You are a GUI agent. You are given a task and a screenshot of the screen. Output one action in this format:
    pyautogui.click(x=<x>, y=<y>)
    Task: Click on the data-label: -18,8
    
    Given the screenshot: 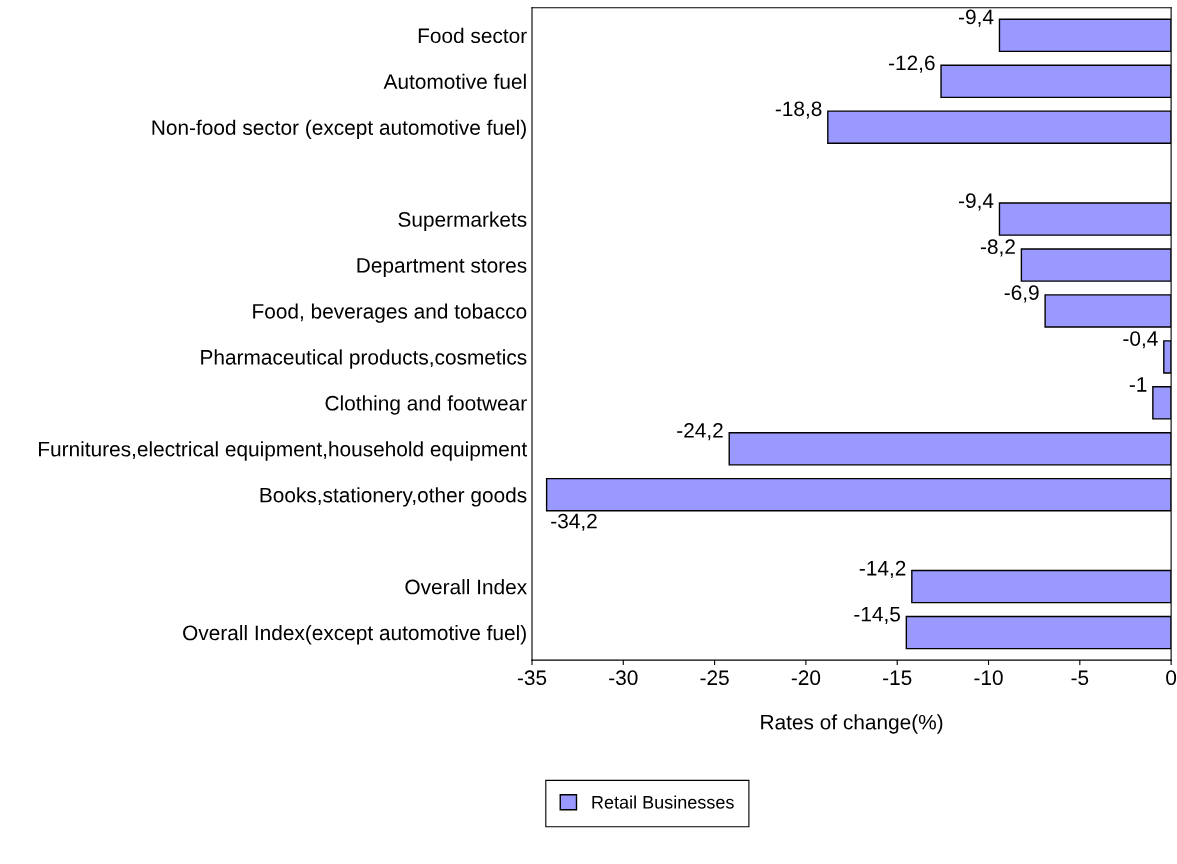 What is the action you would take?
    pyautogui.click(x=798, y=110)
    